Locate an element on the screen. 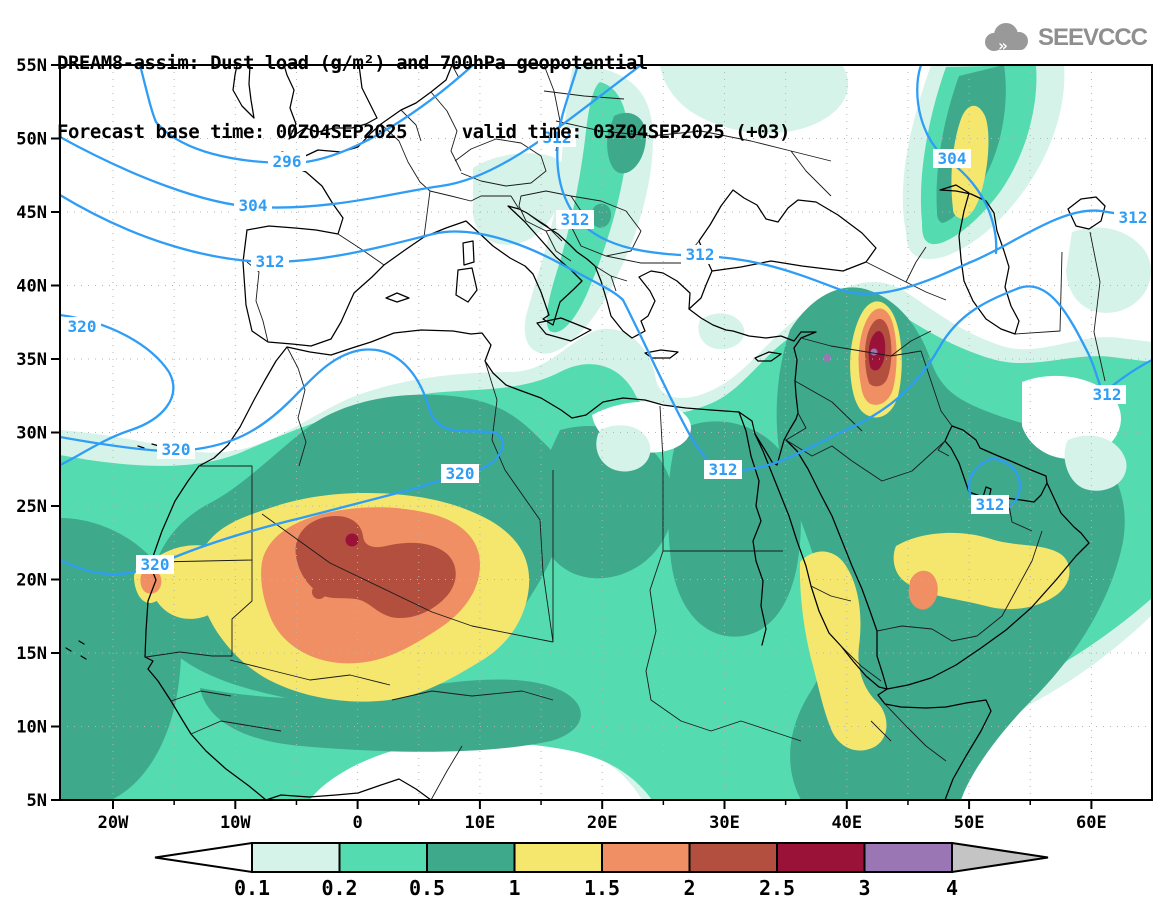 This screenshot has width=1165, height=907. cloud-logo-icon: » is located at coordinates (1006, 39).